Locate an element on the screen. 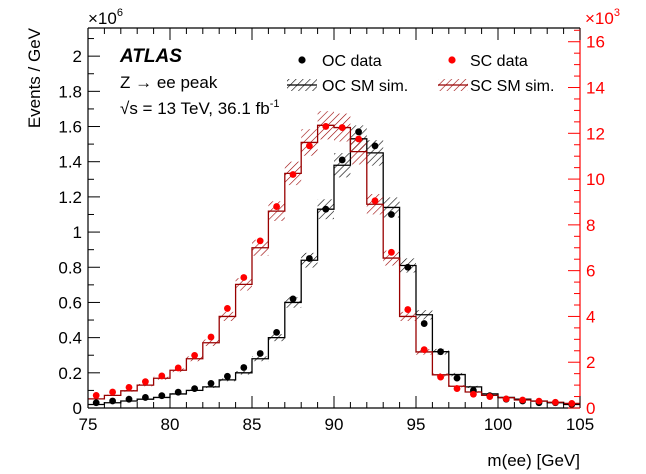 The height and width of the screenshot is (474, 646). y-right-tick-label: 2 is located at coordinates (590, 362).